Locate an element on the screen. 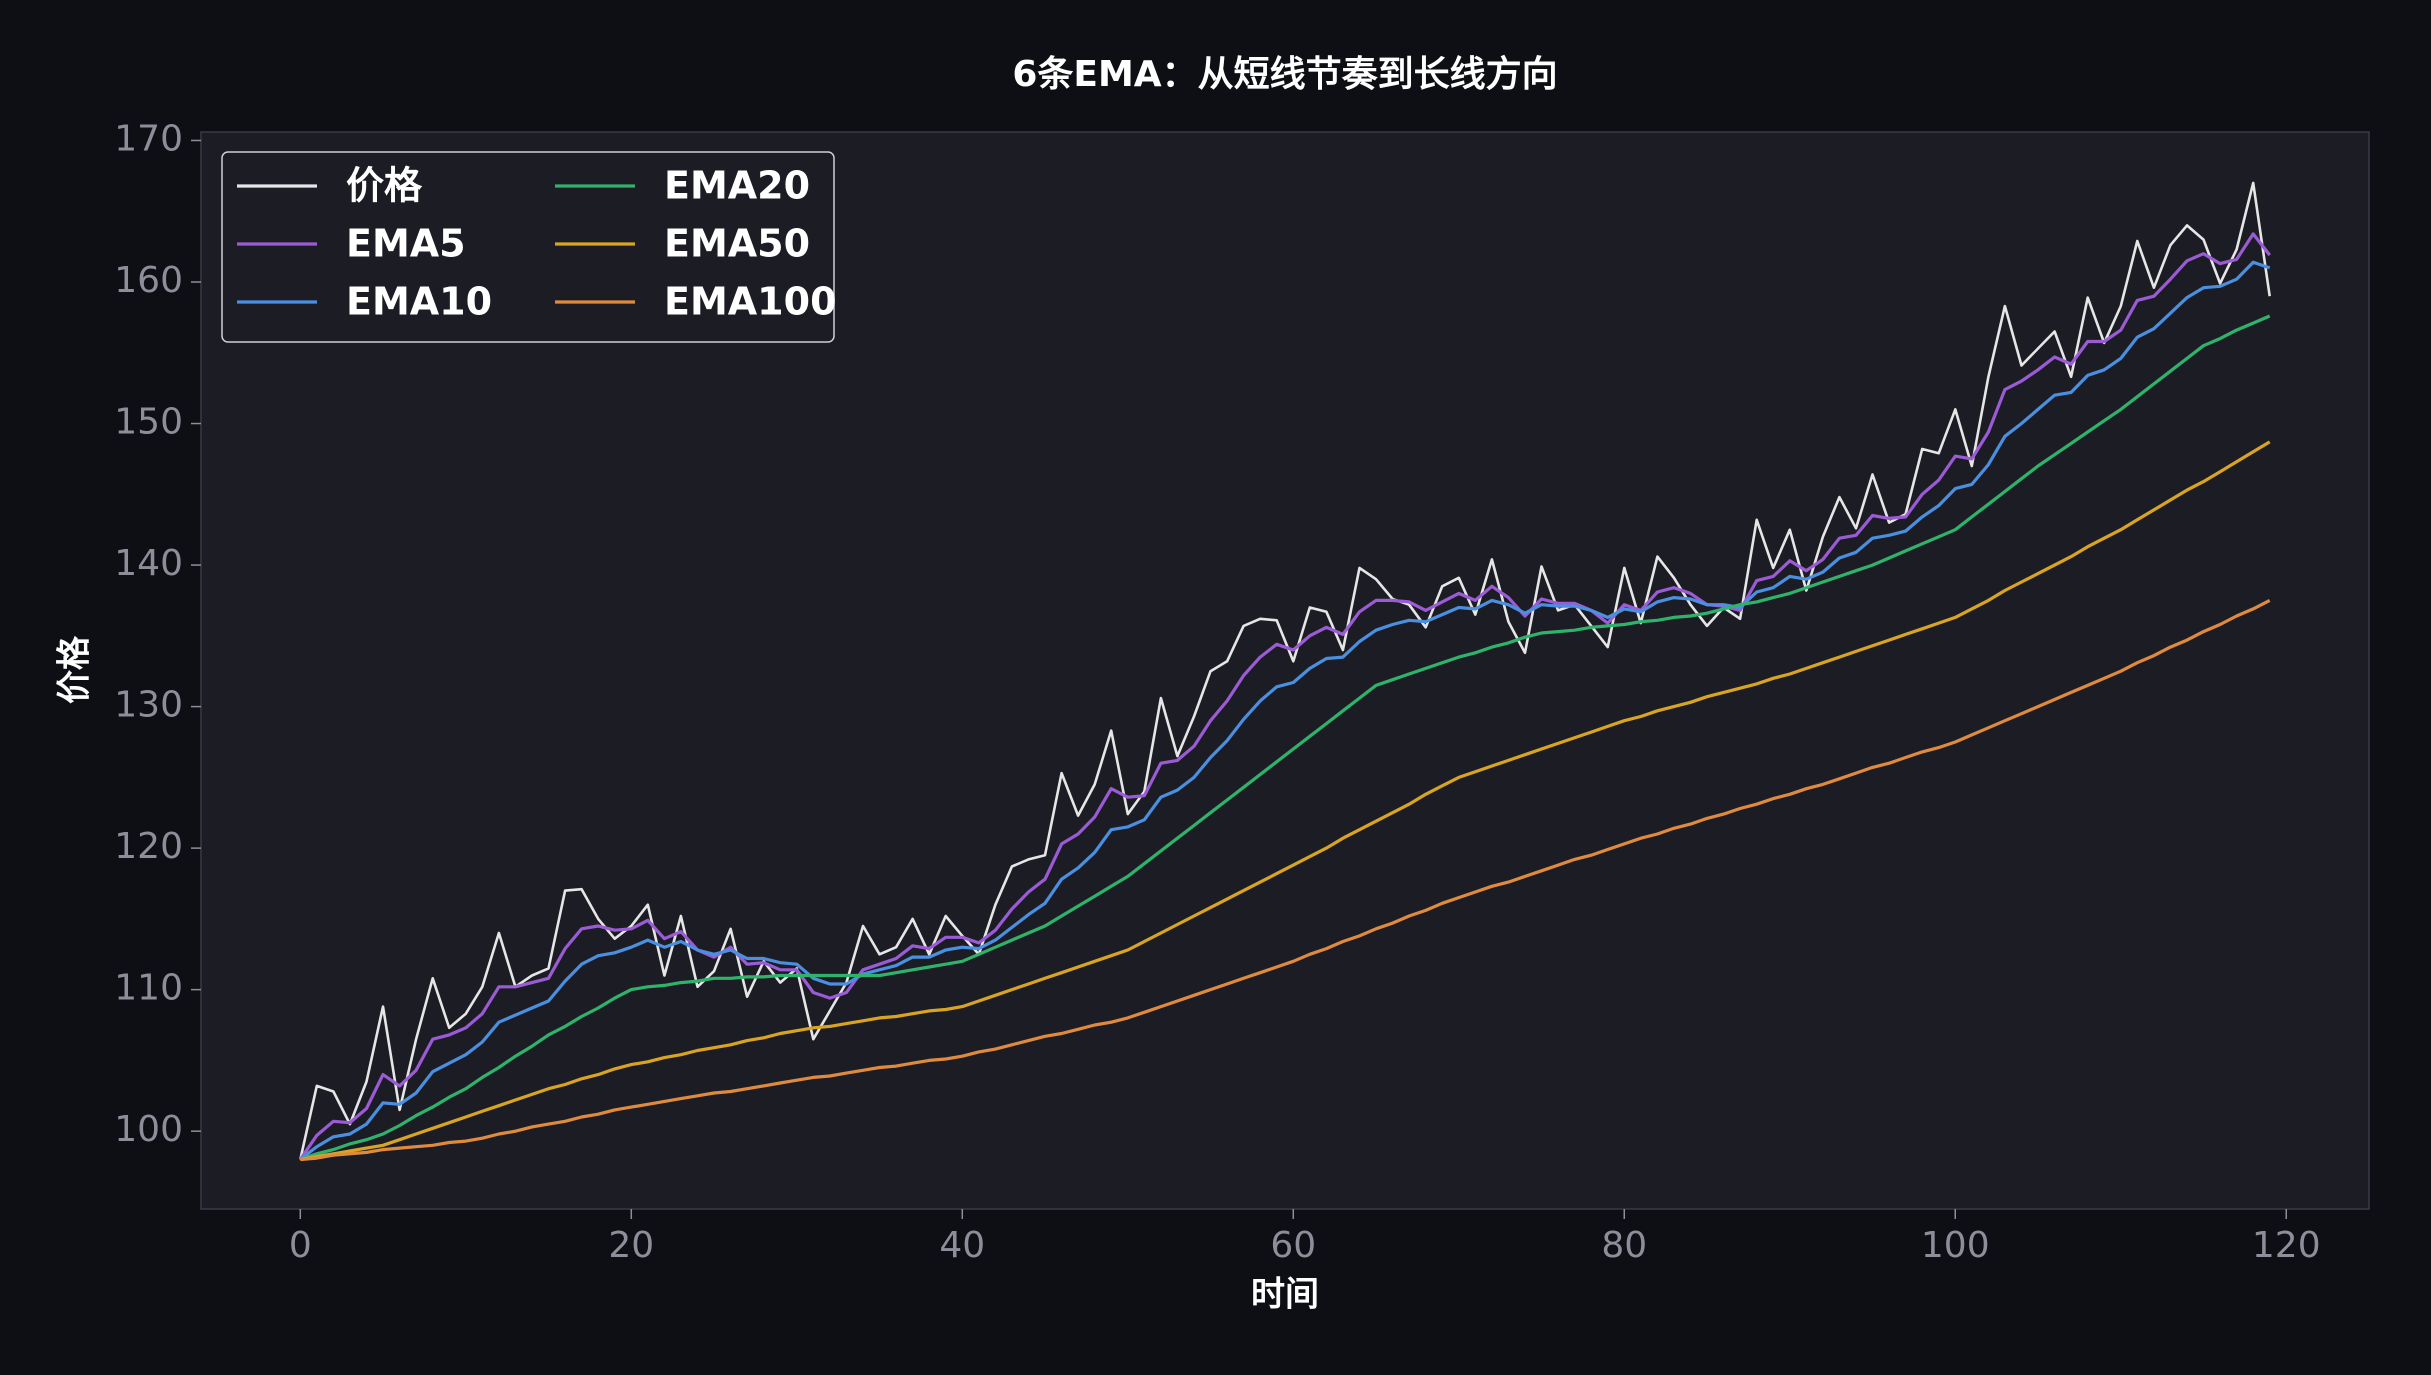 The height and width of the screenshot is (1375, 2431). x-tick-label: 80 is located at coordinates (1624, 1245).